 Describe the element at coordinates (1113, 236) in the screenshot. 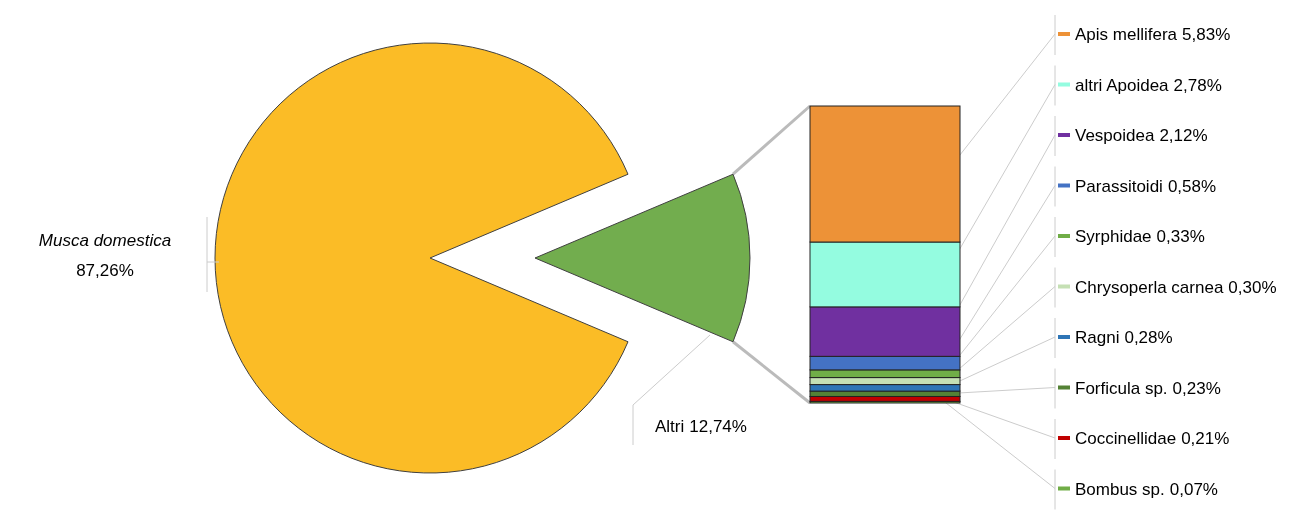

I see `legend-label: Syrphidae` at that location.